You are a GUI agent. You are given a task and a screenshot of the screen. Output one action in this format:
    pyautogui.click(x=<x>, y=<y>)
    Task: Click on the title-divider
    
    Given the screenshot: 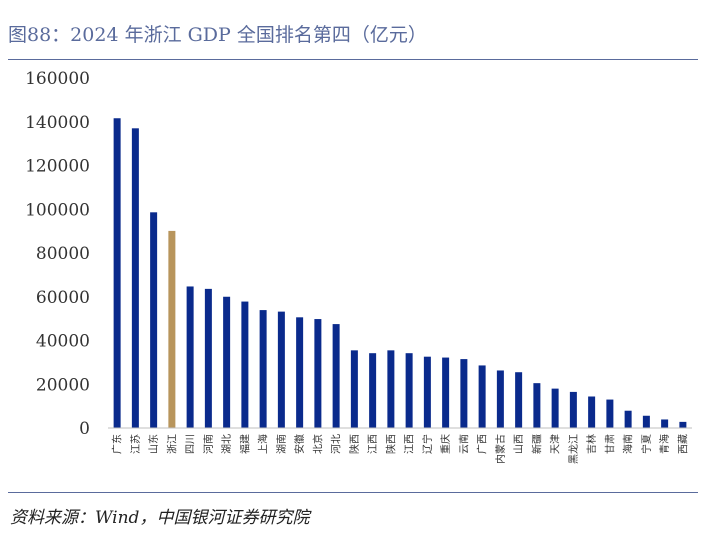 What is the action you would take?
    pyautogui.click(x=353, y=59)
    